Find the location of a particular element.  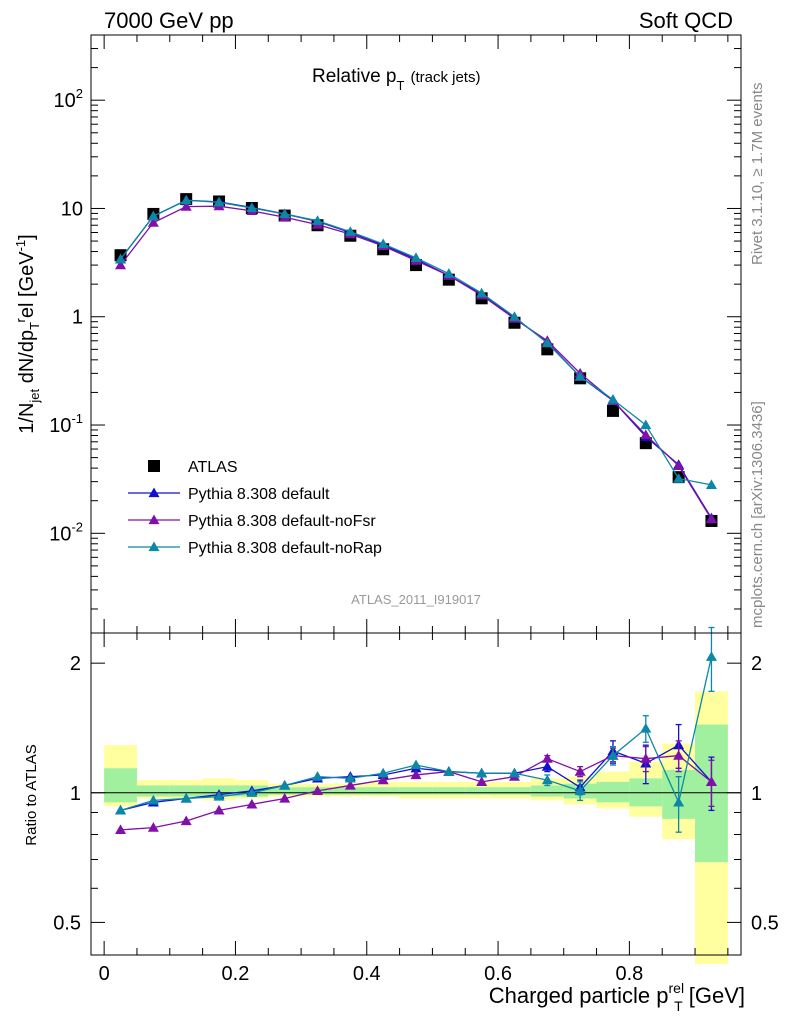

mcplots-label: mcplots.cern.ch [arXiv:1306.3436] is located at coordinates (757, 514).